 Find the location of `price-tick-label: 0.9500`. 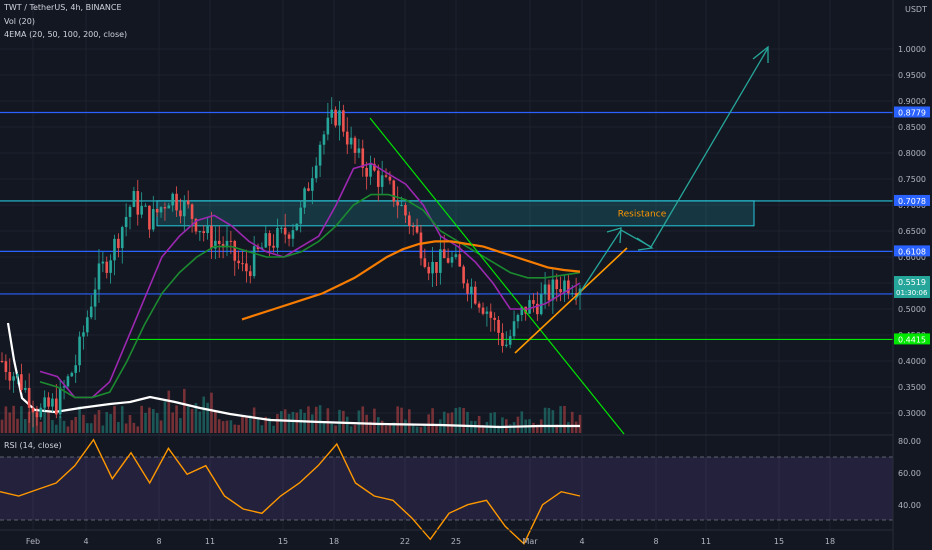

price-tick-label: 0.9500 is located at coordinates (912, 75).